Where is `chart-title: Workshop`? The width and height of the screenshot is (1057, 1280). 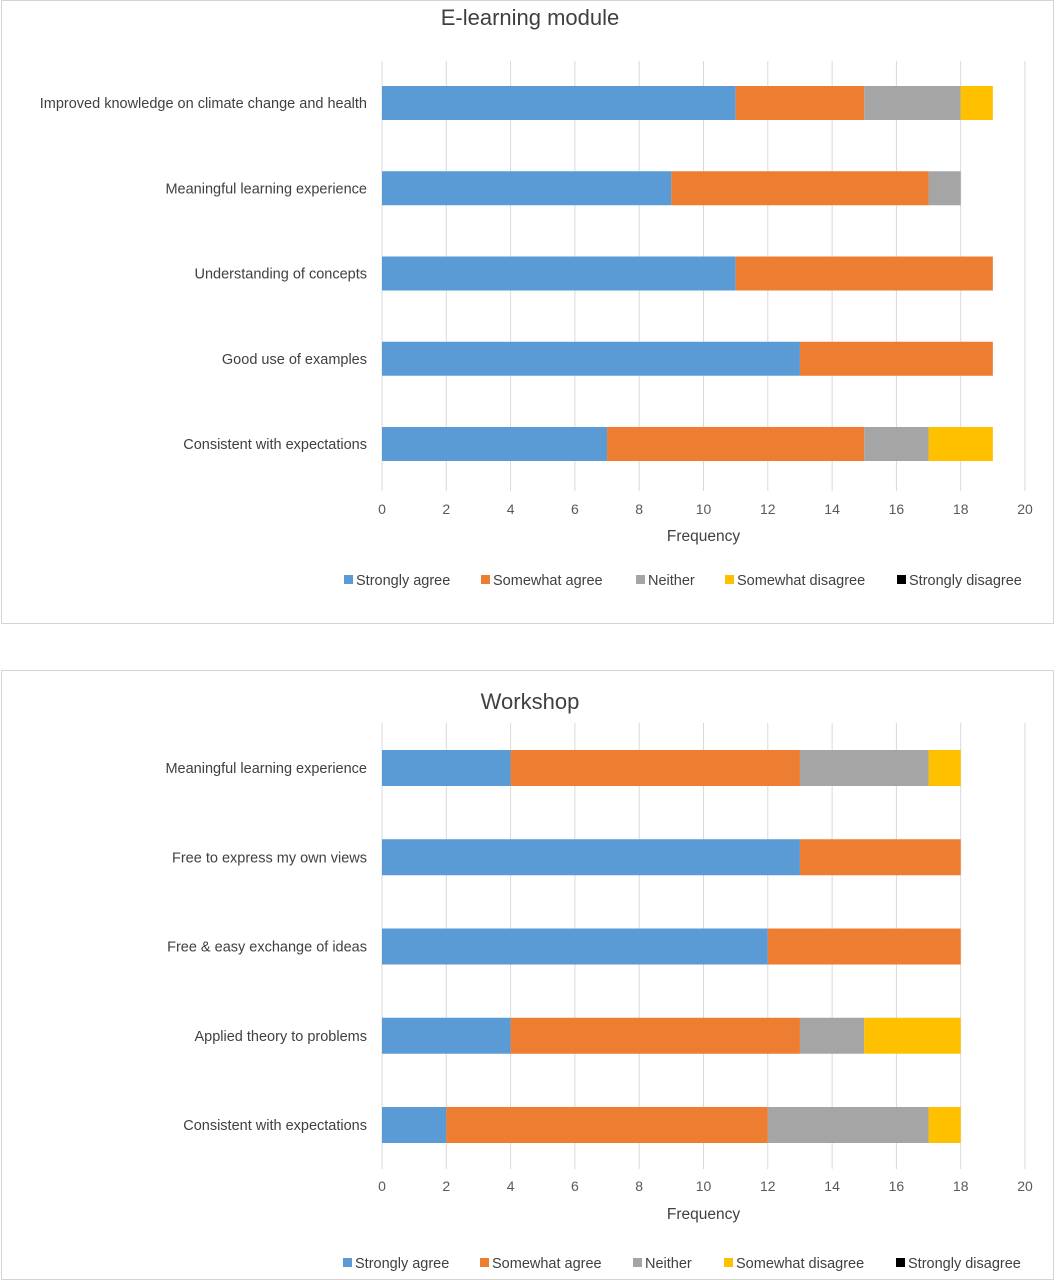
chart-title: Workshop is located at coordinates (530, 701).